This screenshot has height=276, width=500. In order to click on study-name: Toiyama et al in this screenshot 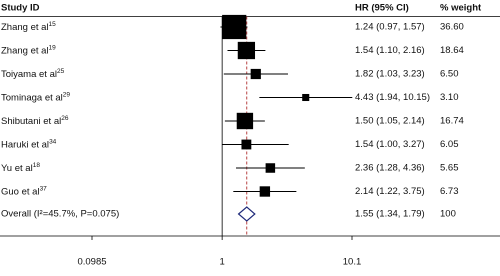, I will do `click(29, 74)`.